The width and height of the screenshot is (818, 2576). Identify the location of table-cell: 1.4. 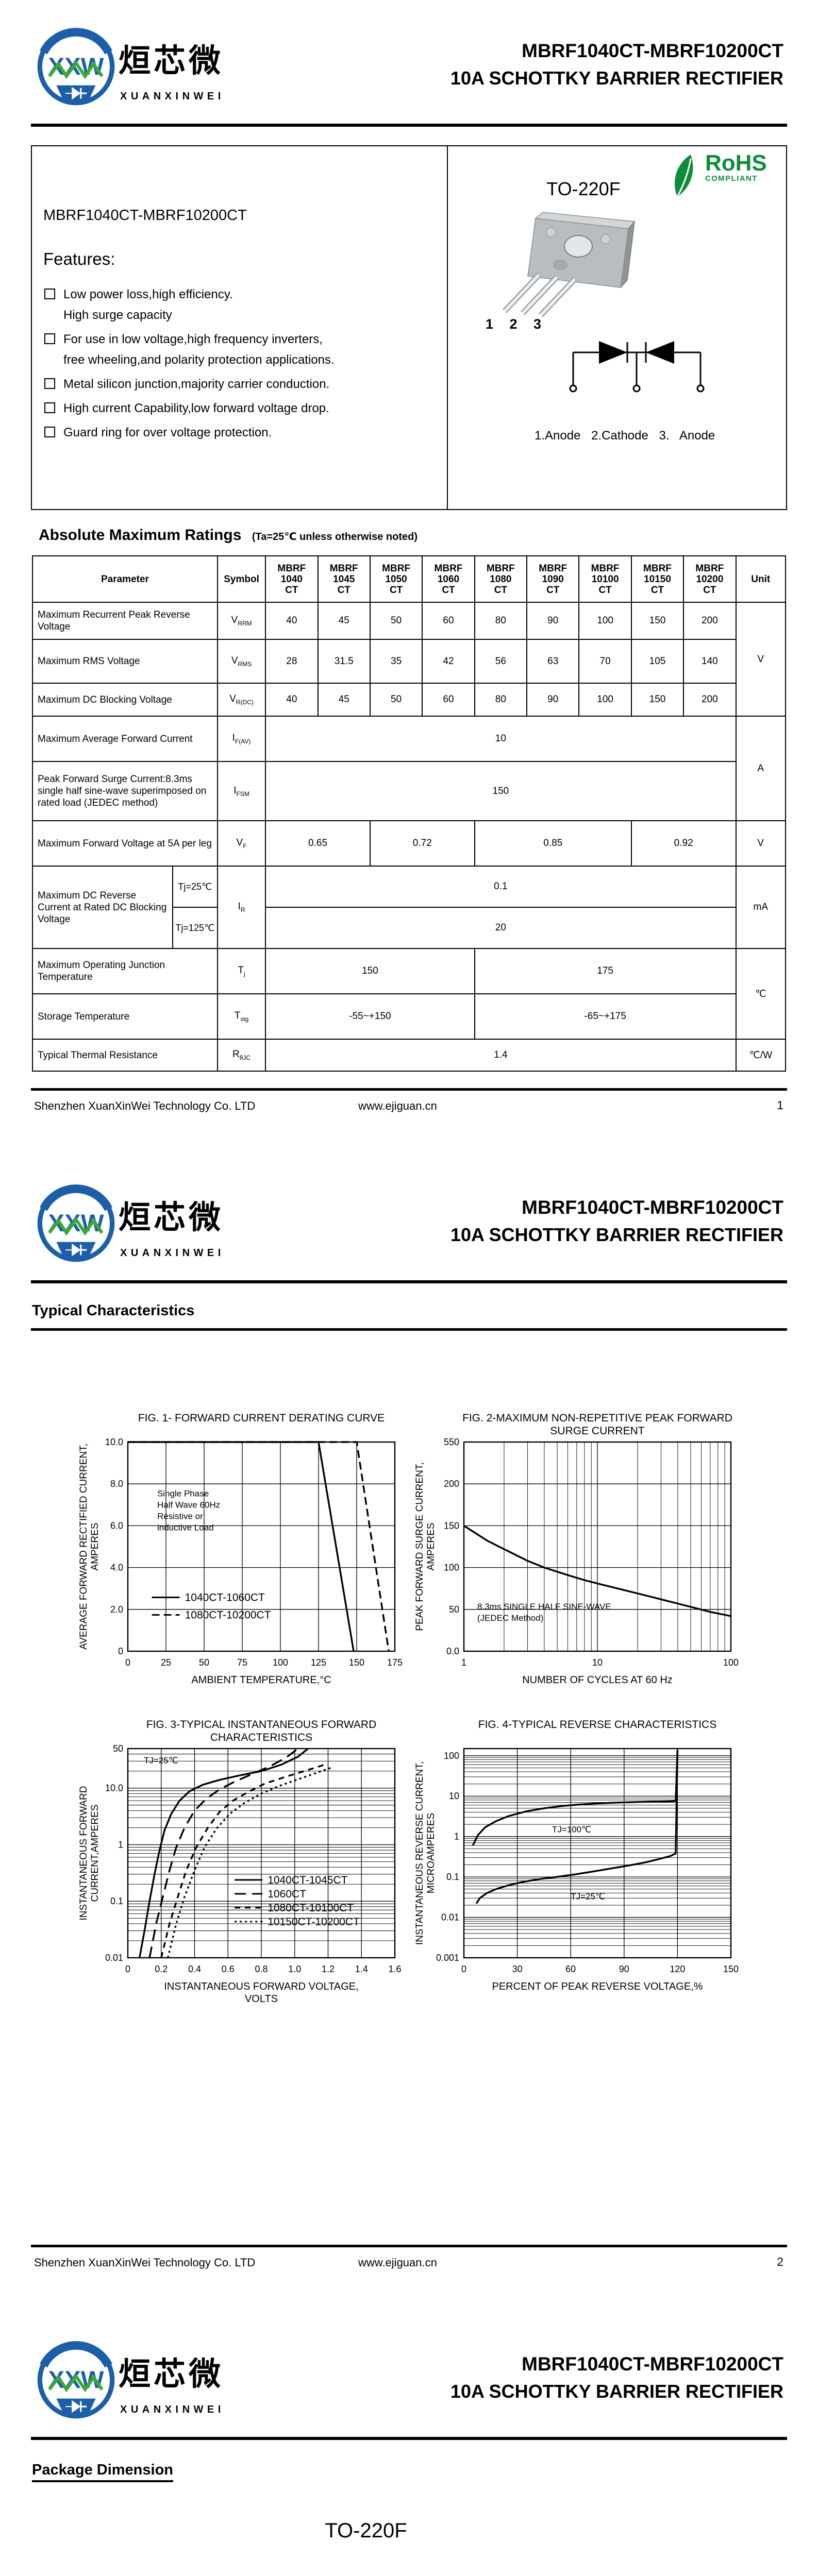
(501, 1055).